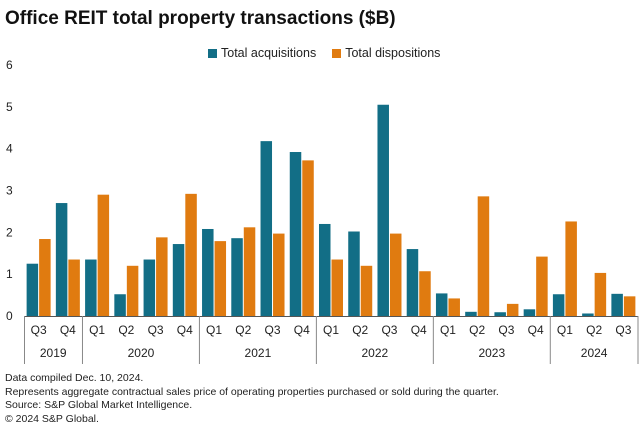  I want to click on year-label: 2021, so click(258, 353).